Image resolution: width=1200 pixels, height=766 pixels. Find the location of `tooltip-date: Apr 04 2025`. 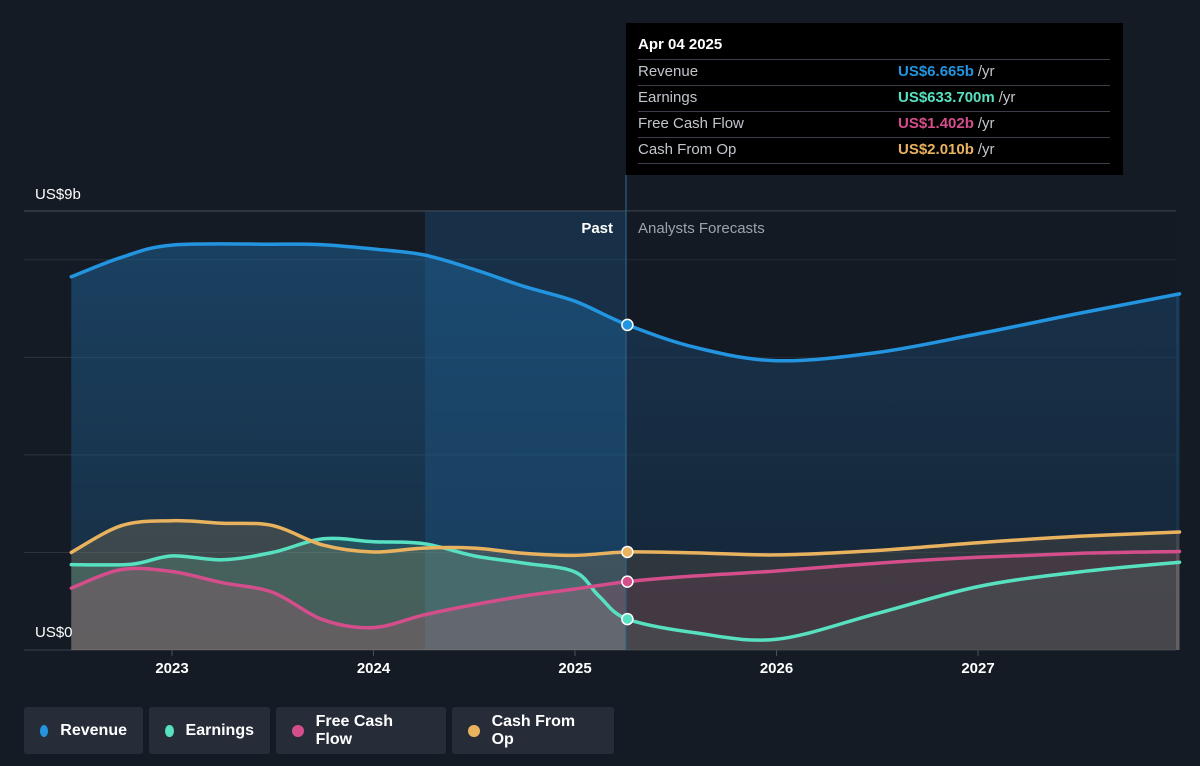

tooltip-date: Apr 04 2025 is located at coordinates (680, 44).